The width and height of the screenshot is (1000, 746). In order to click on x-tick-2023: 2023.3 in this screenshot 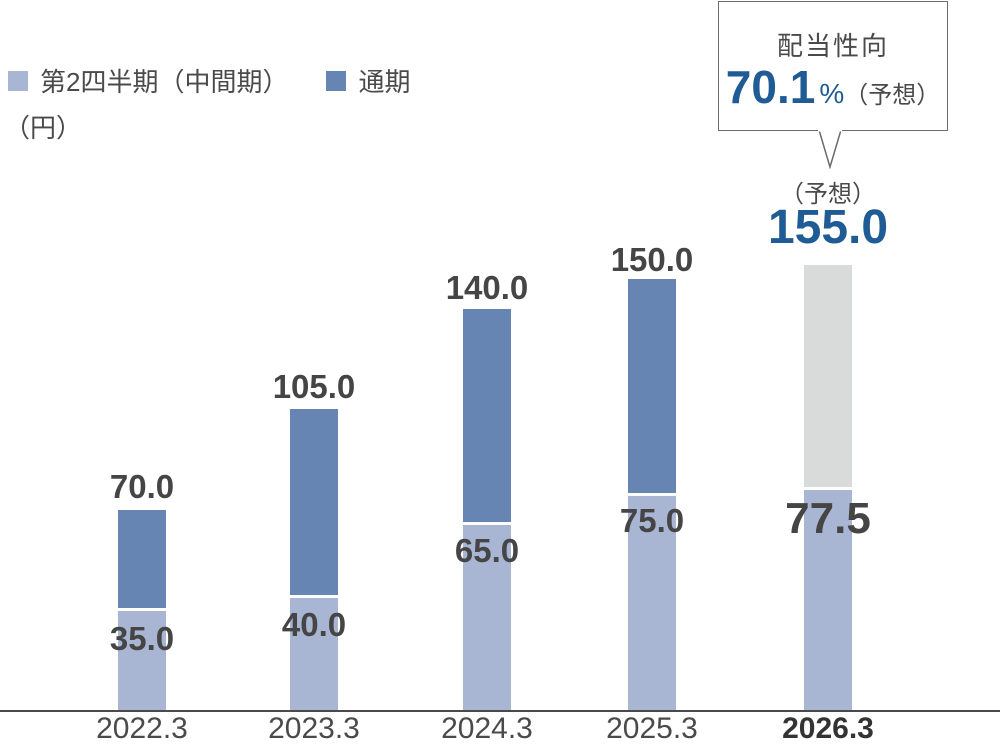, I will do `click(314, 728)`.